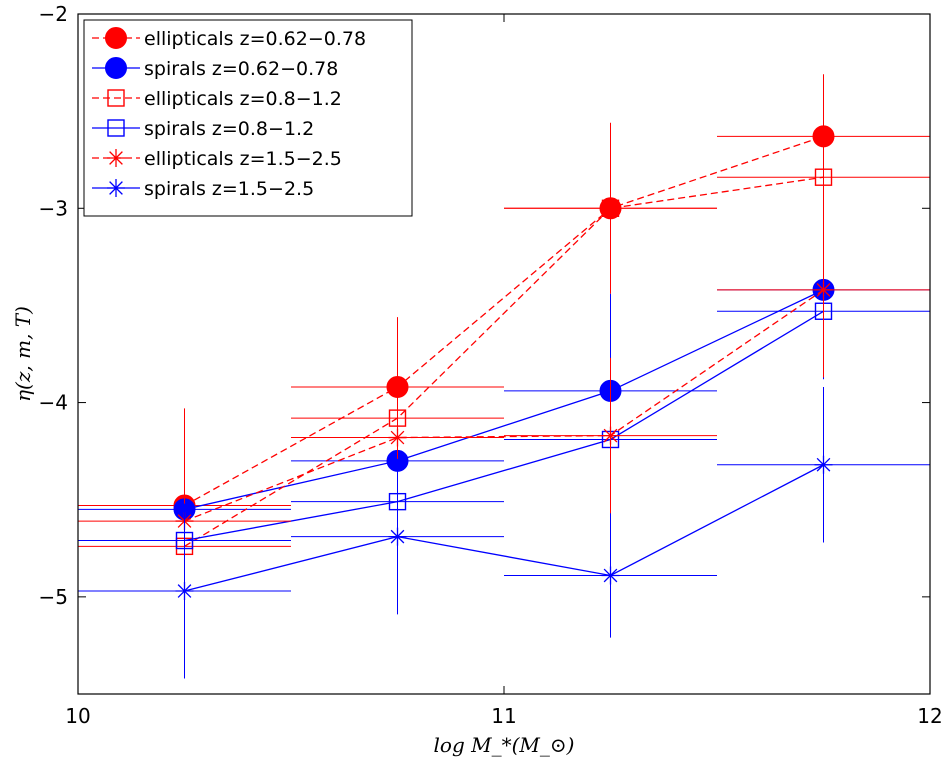  Describe the element at coordinates (503, 716) in the screenshot. I see `x-tick-label: 11` at that location.